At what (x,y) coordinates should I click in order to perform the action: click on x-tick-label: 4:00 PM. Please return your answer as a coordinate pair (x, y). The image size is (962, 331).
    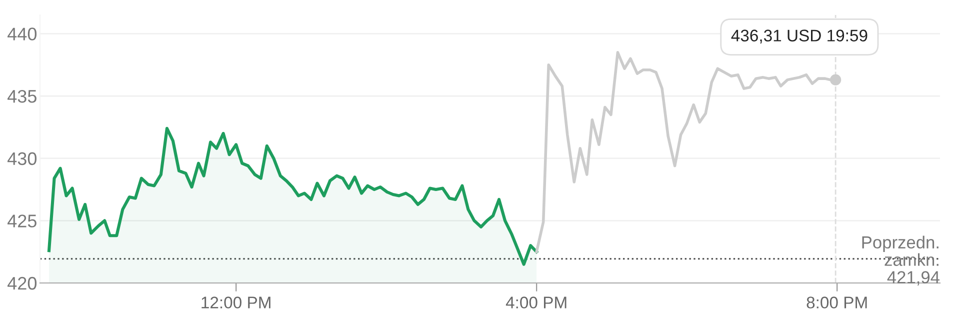
    Looking at the image, I should click on (536, 302).